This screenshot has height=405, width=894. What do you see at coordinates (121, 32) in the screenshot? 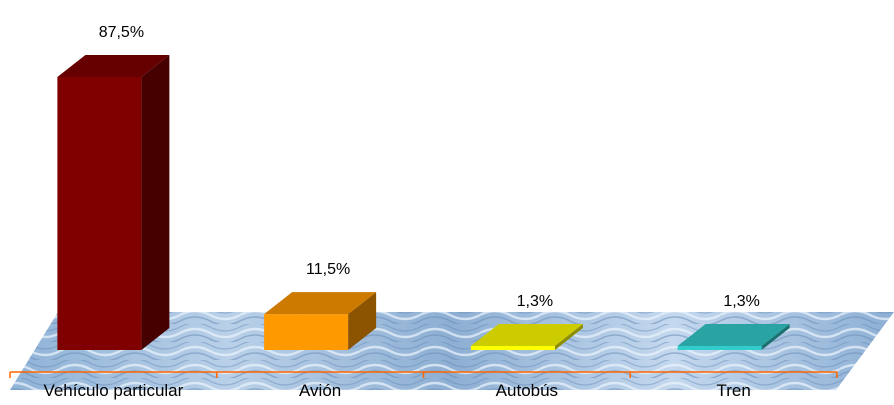
I see `data-label: 87,5%` at bounding box center [121, 32].